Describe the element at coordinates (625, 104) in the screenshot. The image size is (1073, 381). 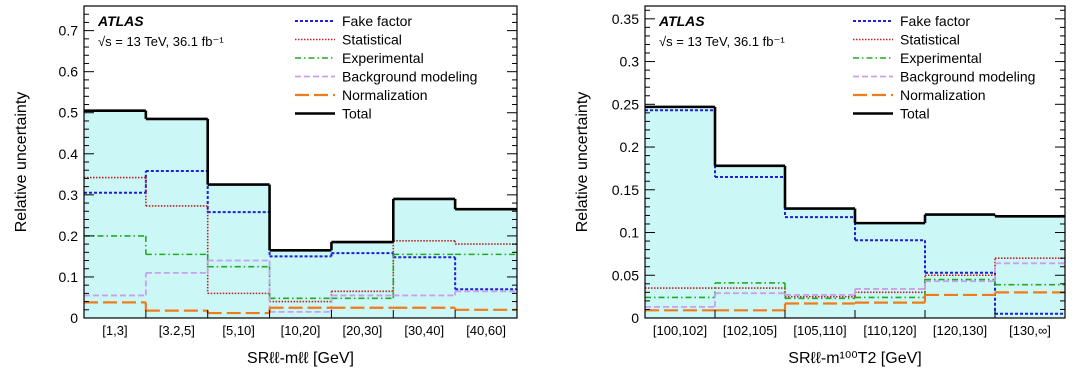
I see `y-tick-label: 0.25` at that location.